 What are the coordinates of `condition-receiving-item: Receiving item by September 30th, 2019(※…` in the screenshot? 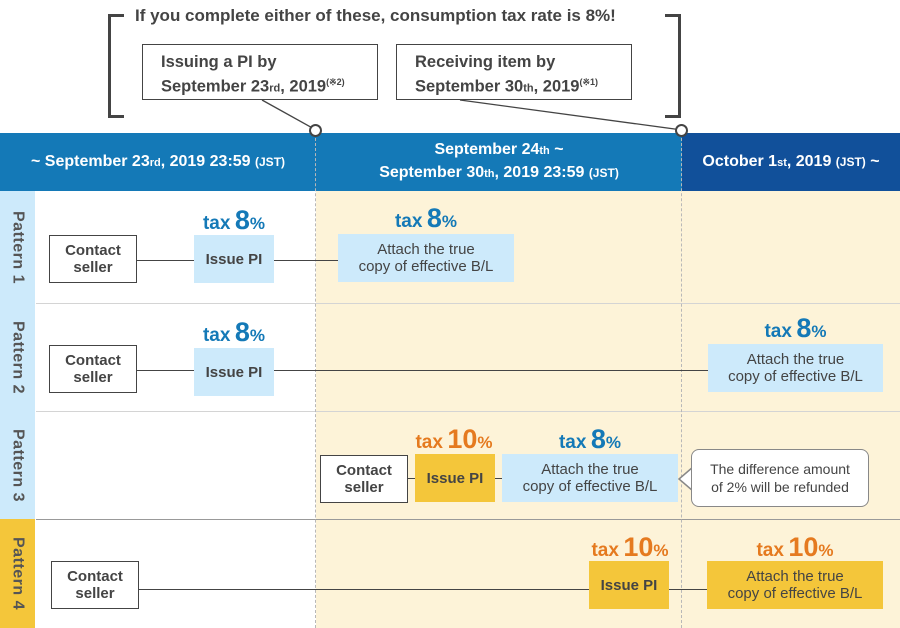 It's located at (514, 72).